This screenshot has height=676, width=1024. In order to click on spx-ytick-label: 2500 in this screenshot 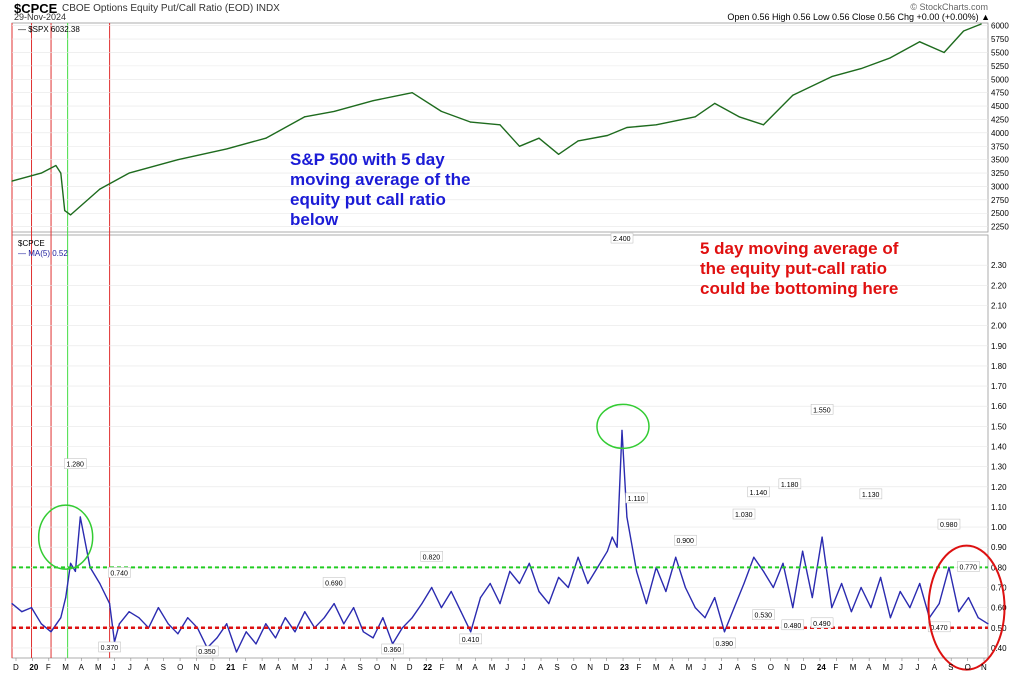, I will do `click(1000, 213)`.